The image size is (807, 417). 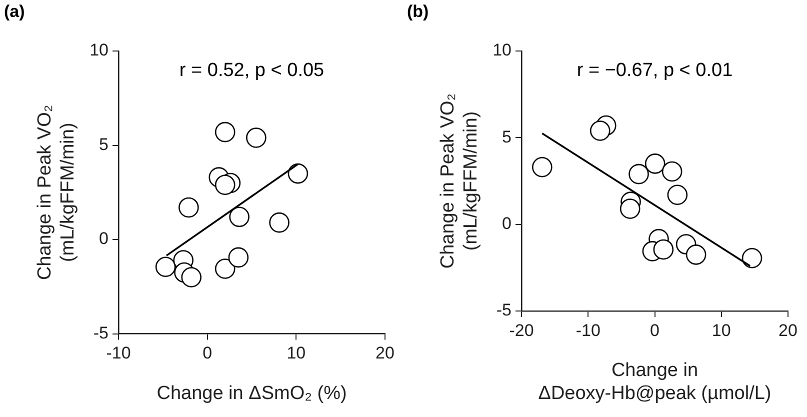 I want to click on text: (b), so click(x=418, y=12).